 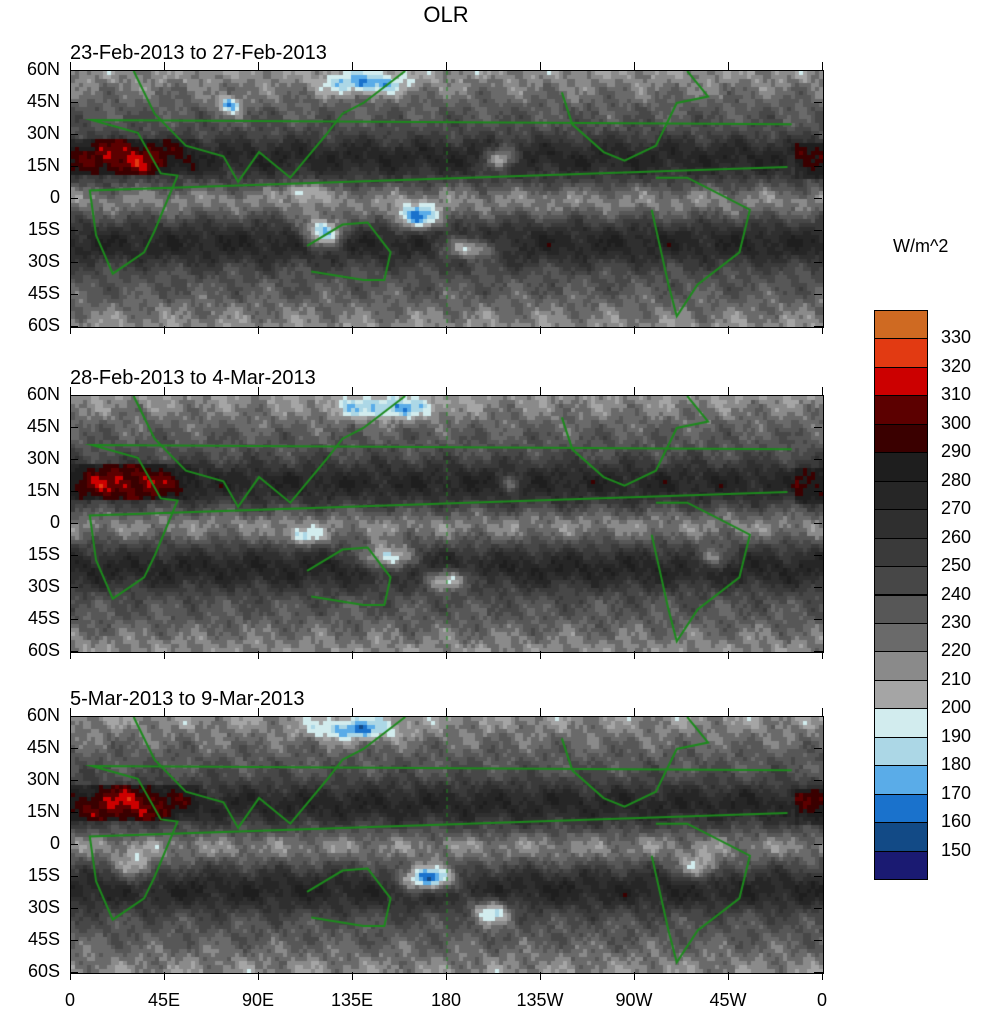 What do you see at coordinates (187, 699) in the screenshot?
I see `panel-title: 5-Mar-2013 to 9-Mar-2013` at bounding box center [187, 699].